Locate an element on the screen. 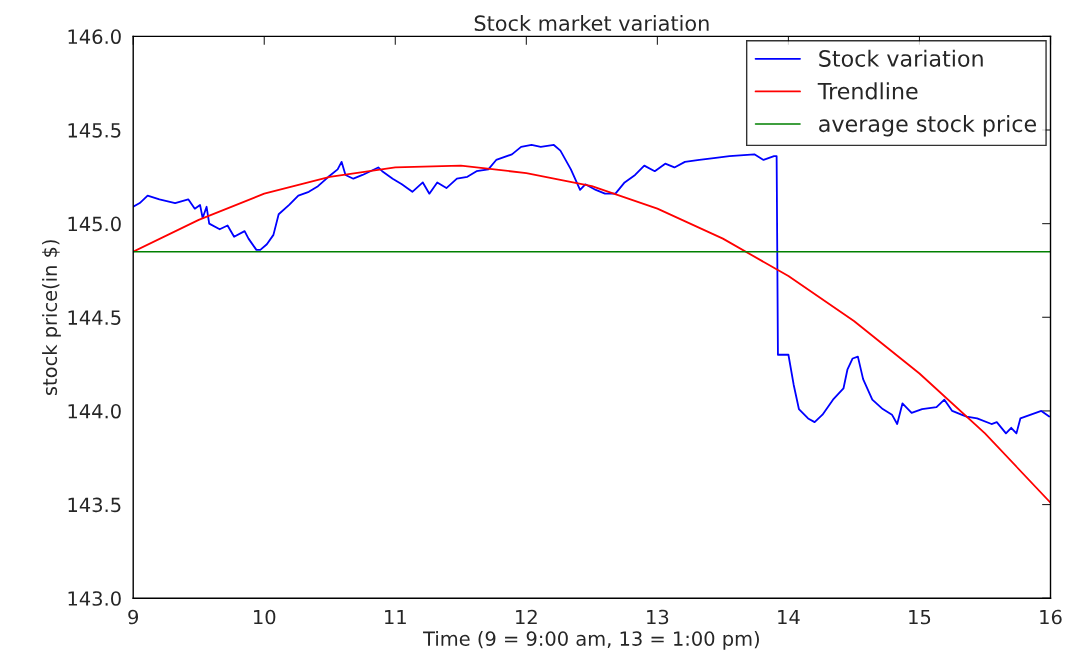 The height and width of the screenshot is (661, 1083). legend-label: Trendline is located at coordinates (867, 91).